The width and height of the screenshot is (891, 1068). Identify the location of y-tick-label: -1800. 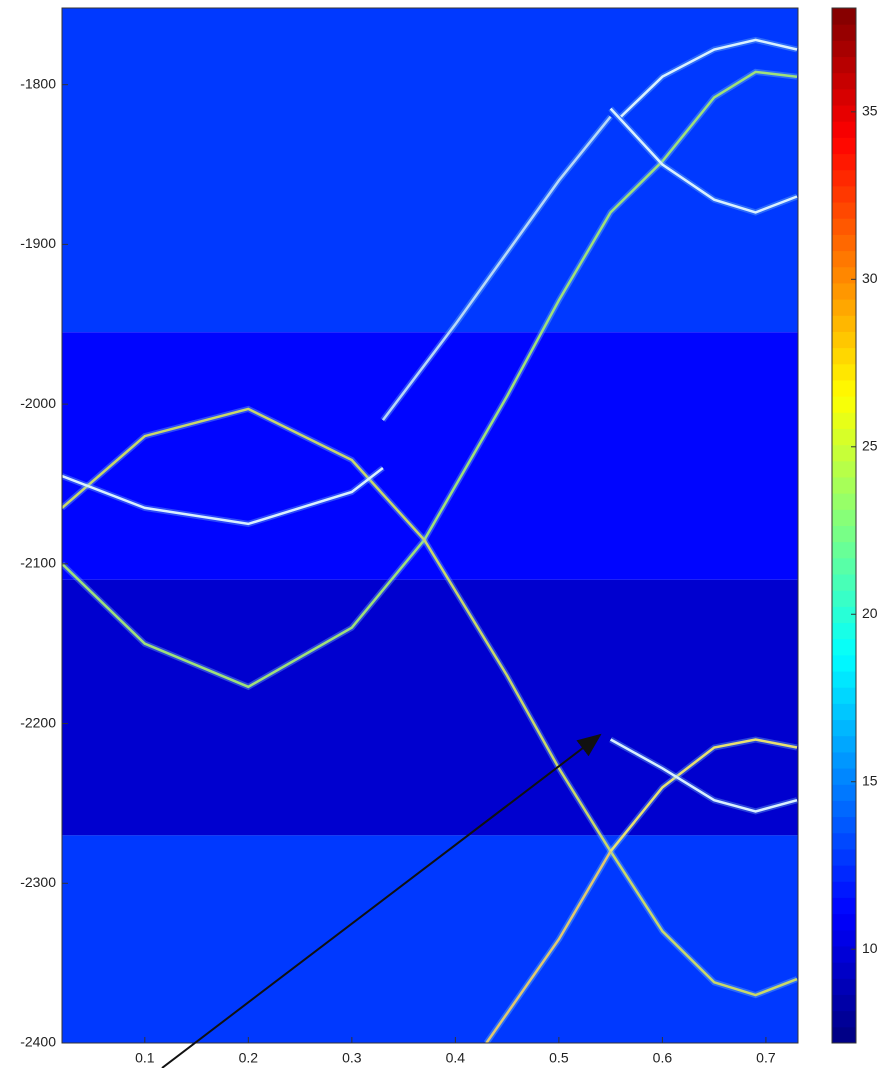
(38, 83).